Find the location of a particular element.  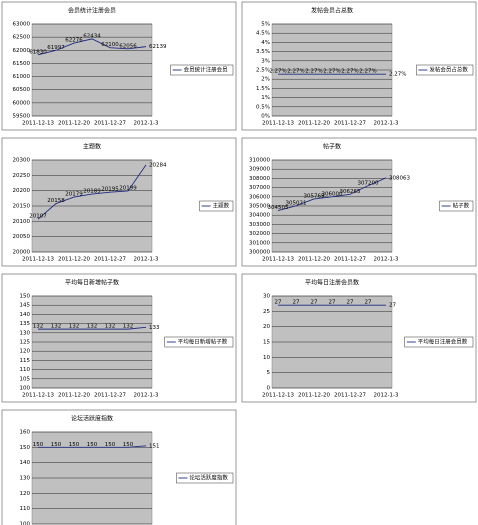

data-label: 20199 is located at coordinates (128, 188).